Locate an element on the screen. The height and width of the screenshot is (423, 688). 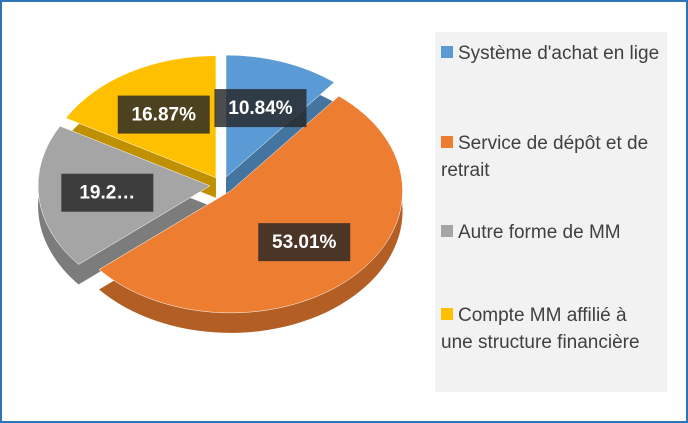
data-label-text: 53.01% is located at coordinates (304, 242).